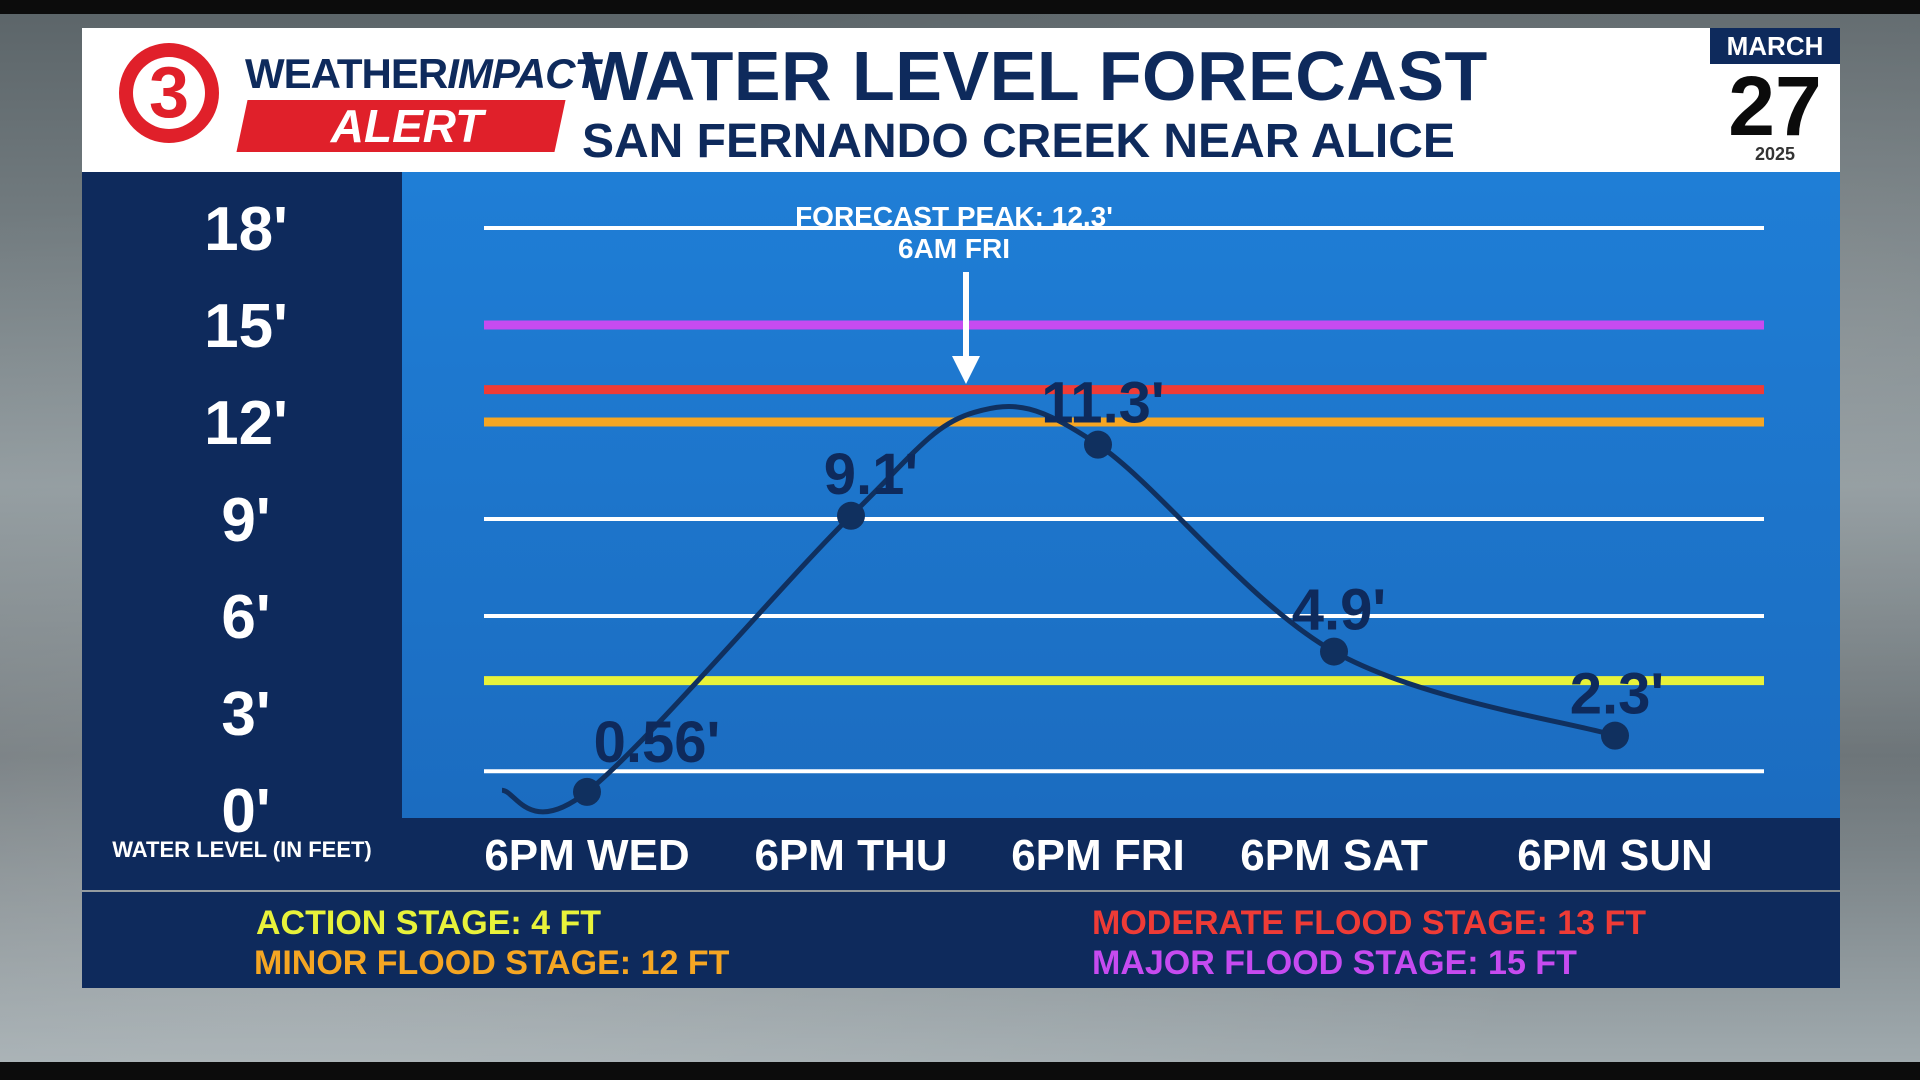 The width and height of the screenshot is (1920, 1080). I want to click on y-axis-panel, so click(242, 531).